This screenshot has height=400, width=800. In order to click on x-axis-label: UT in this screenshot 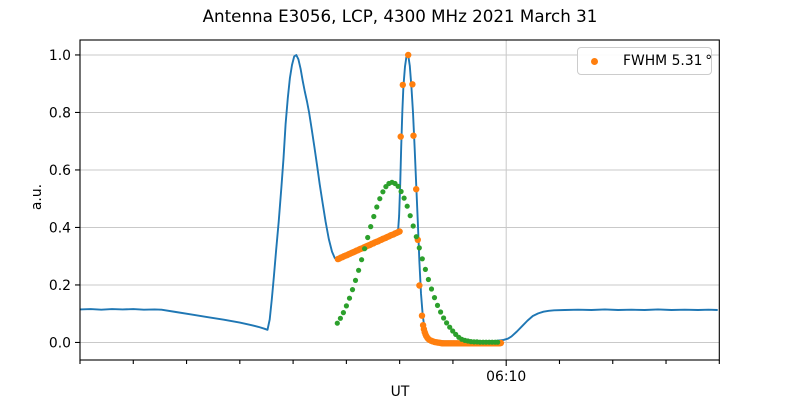, I will do `click(400, 392)`.